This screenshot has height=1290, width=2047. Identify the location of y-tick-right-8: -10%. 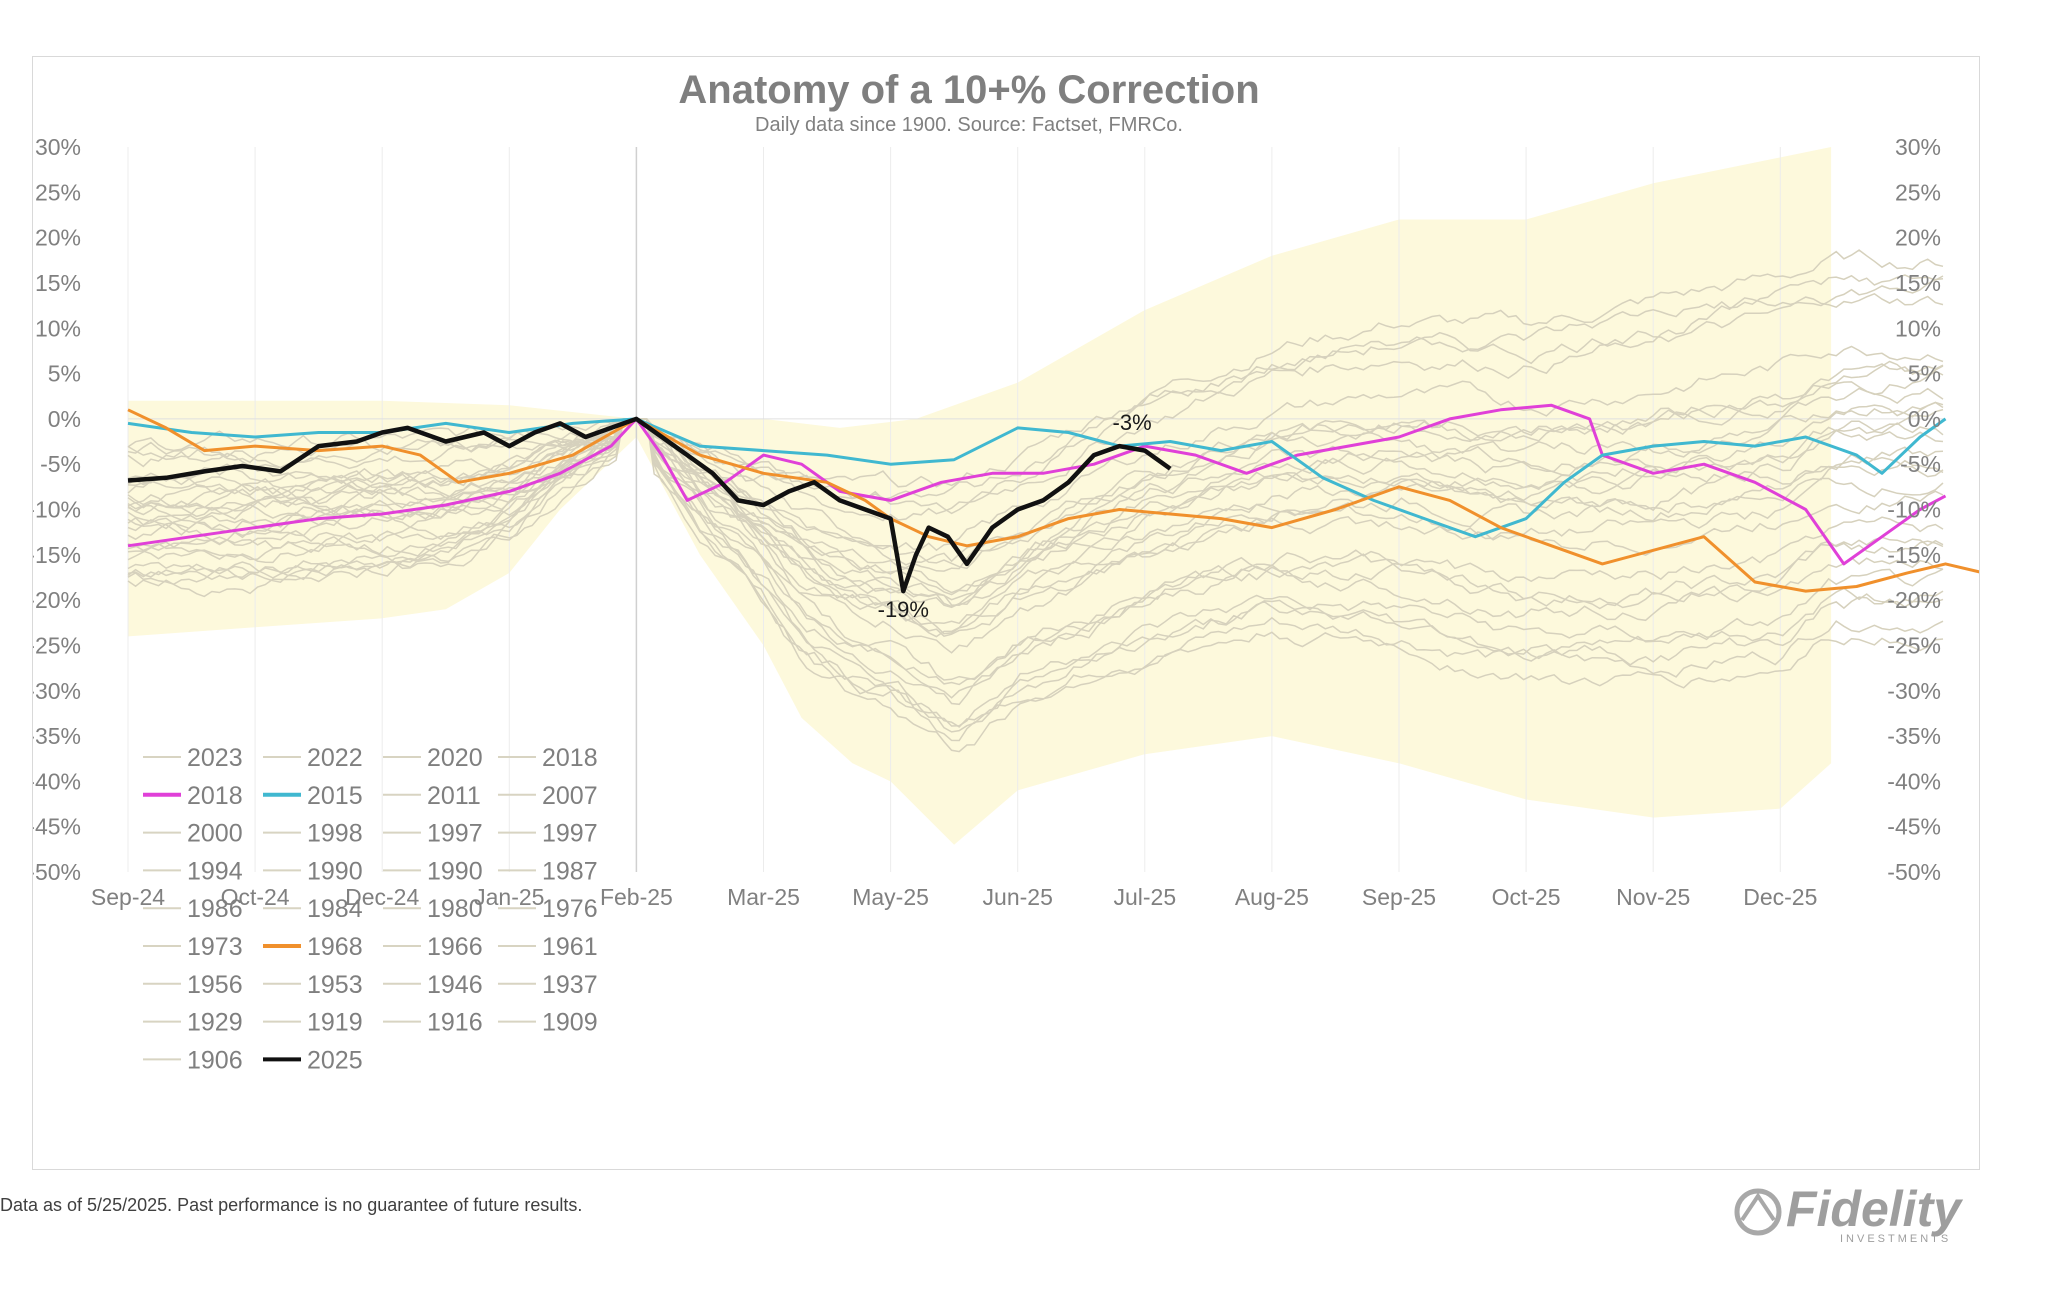
(1914, 510).